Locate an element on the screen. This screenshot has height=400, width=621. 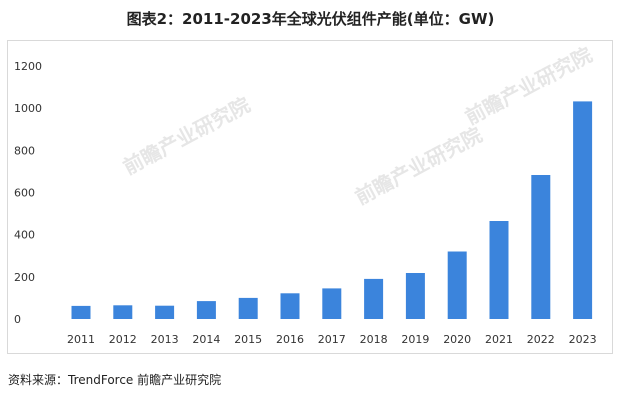
x-tick-label: 2012 is located at coordinates (123, 339).